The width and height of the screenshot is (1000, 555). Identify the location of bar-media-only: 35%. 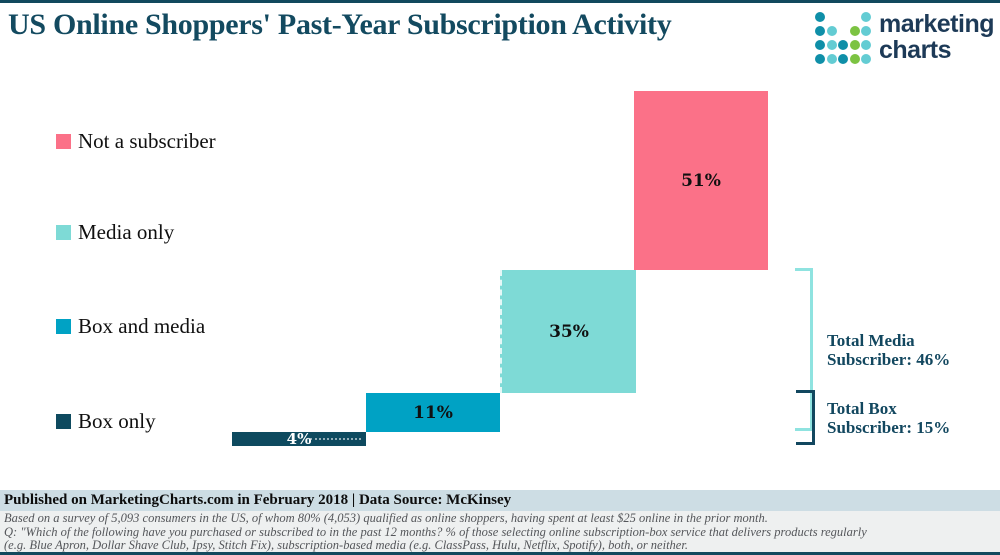
(568, 331).